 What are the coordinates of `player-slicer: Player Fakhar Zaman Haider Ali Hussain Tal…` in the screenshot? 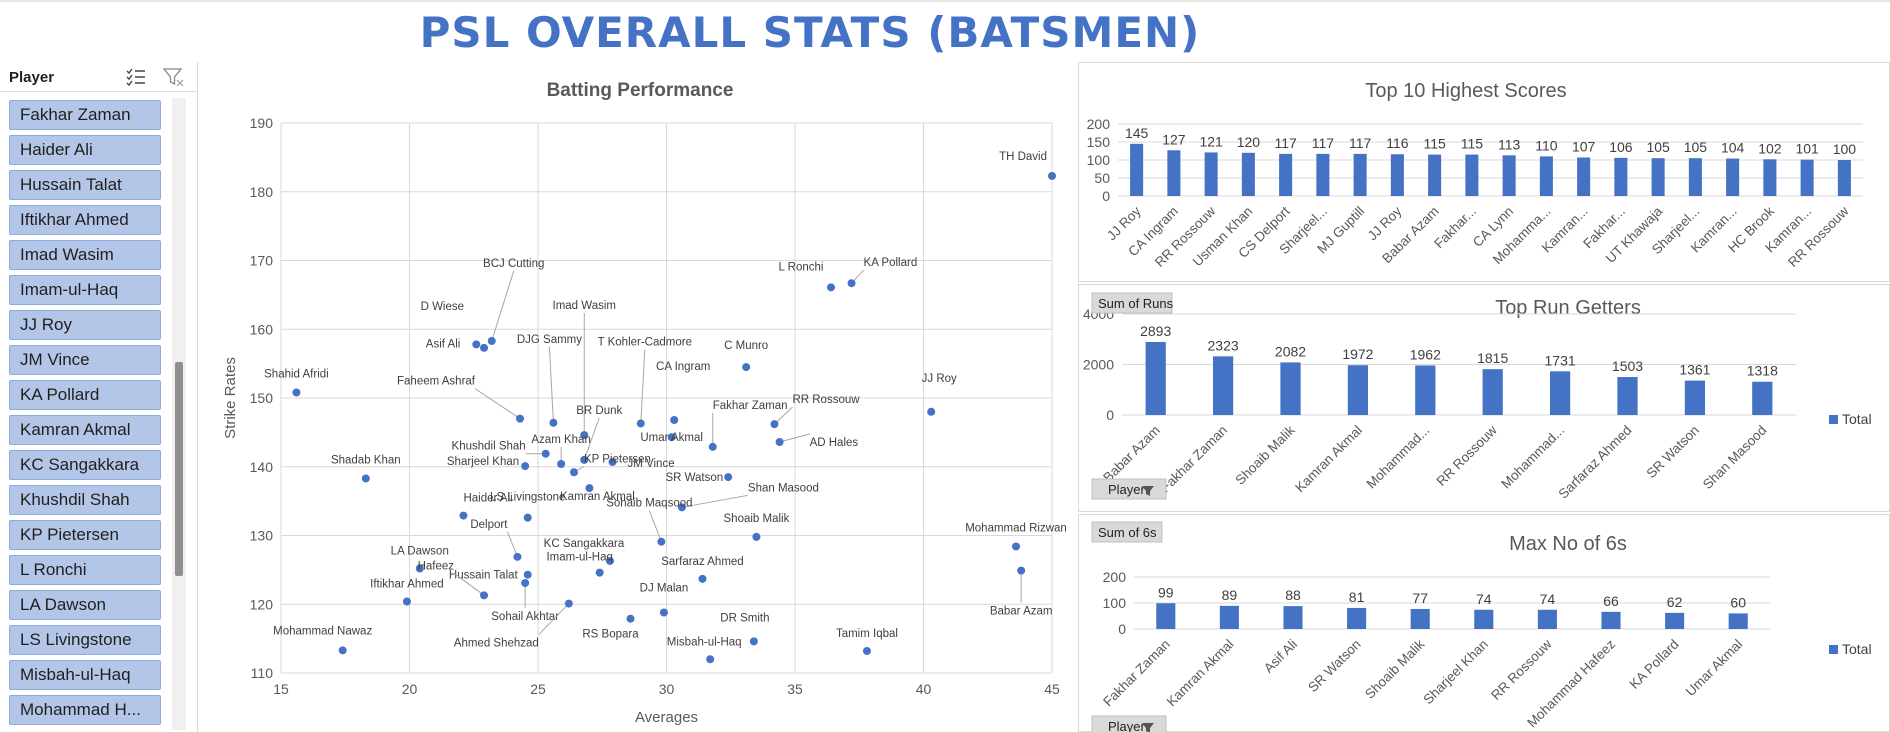 It's located at (99, 397).